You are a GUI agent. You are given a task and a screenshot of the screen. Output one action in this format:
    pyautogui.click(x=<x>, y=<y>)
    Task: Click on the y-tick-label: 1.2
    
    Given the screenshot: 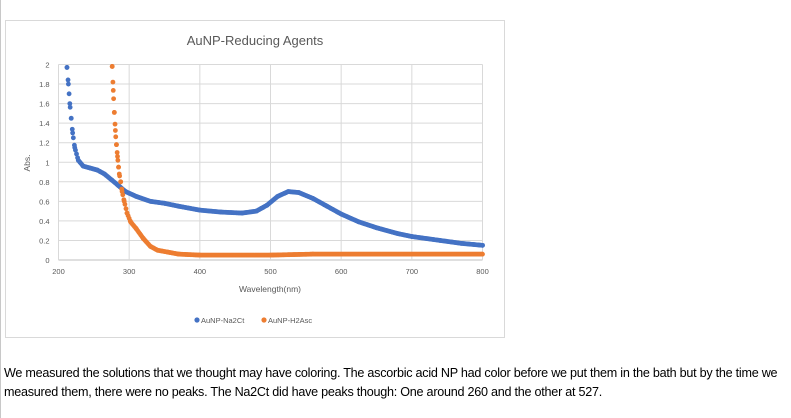 What is the action you would take?
    pyautogui.click(x=44, y=143)
    